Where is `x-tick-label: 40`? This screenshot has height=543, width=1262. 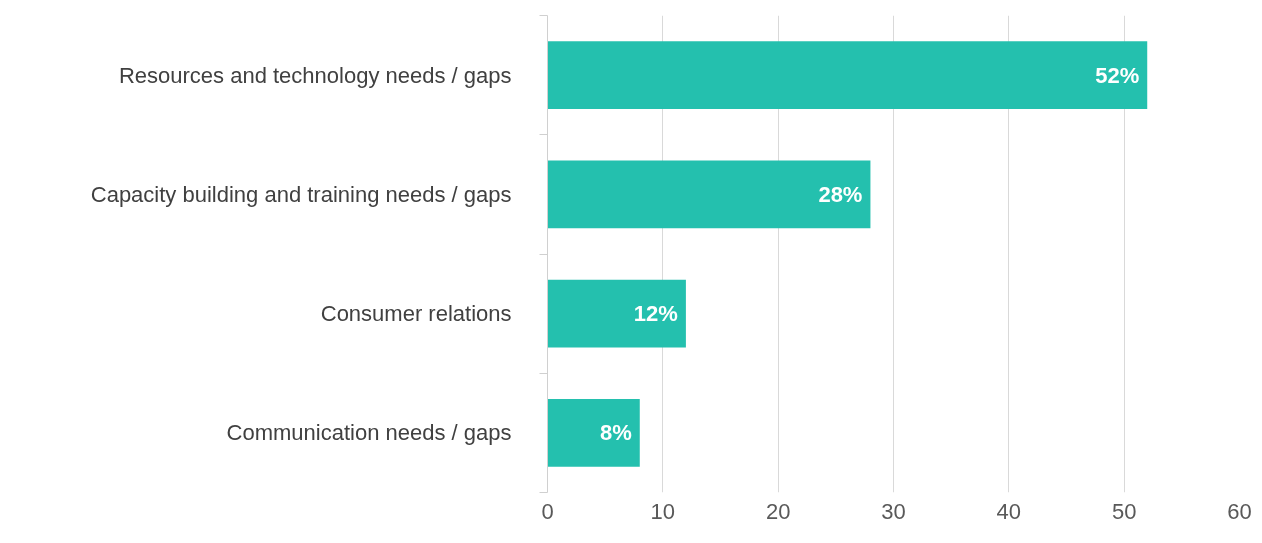
x-tick-label: 40 is located at coordinates (1009, 511).